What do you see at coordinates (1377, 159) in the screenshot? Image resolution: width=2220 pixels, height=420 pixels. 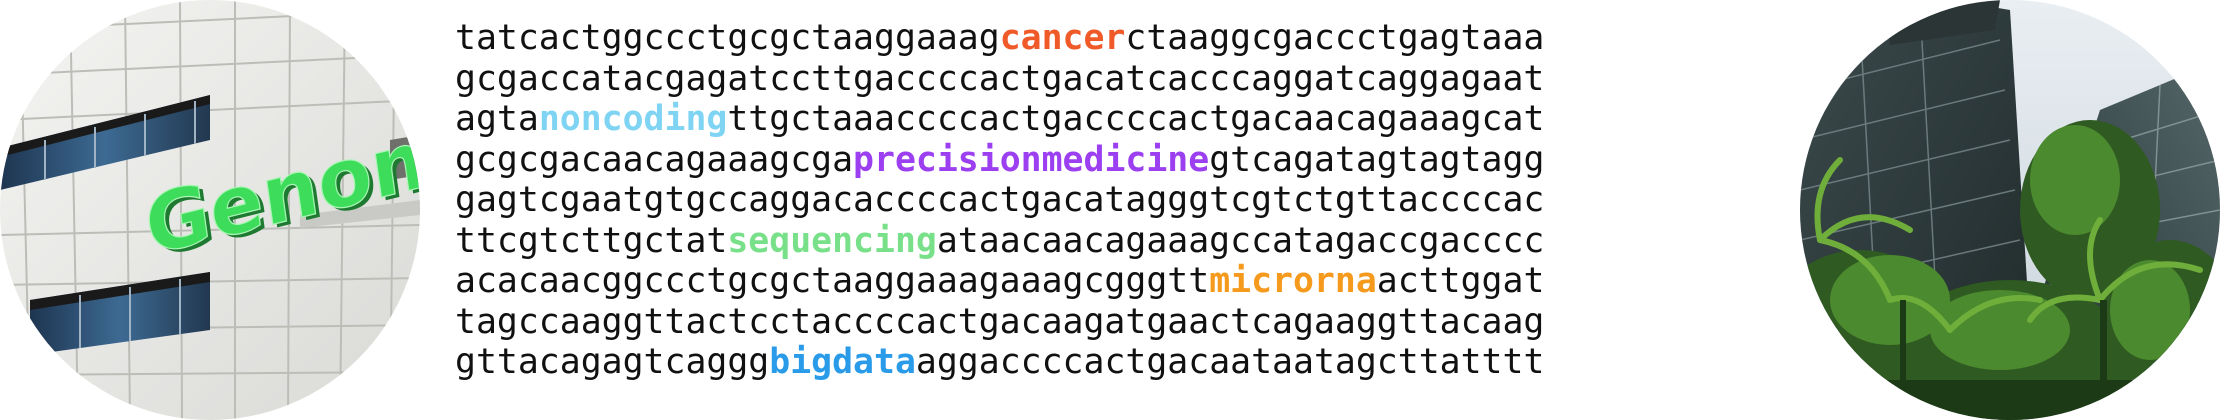 I see `sequence-text: gtcagatagtagtagg` at bounding box center [1377, 159].